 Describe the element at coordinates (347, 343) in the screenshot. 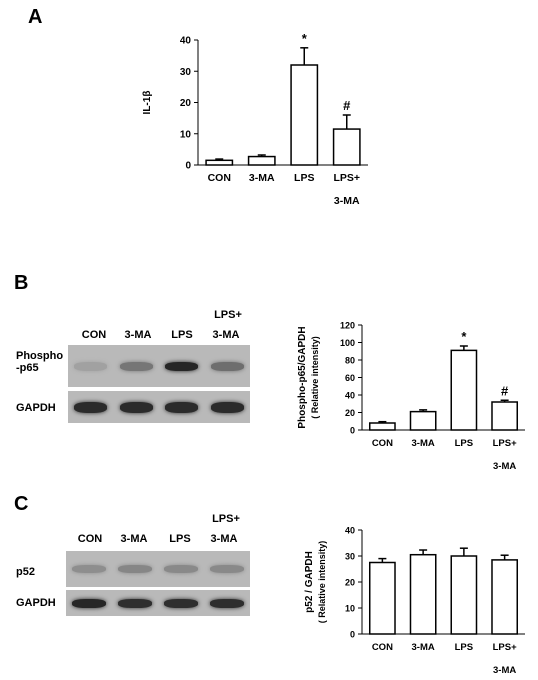

I see `y-tick-label: 100` at that location.